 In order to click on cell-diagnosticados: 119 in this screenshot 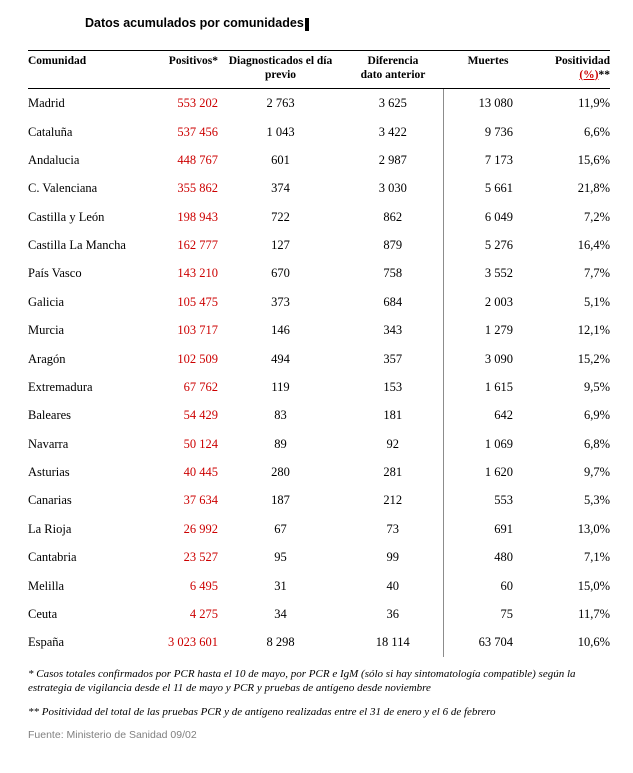, I will do `click(280, 386)`.